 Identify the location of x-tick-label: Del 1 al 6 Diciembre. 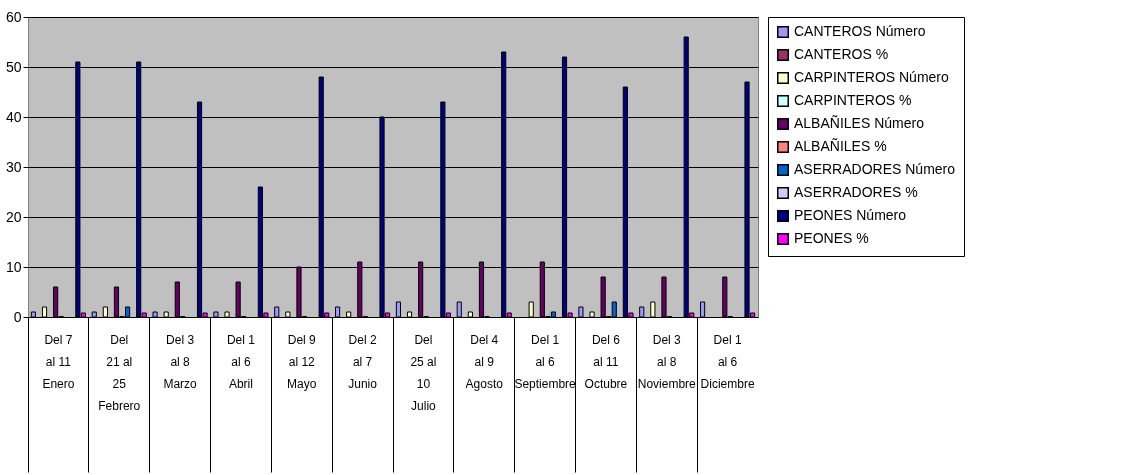
(727, 361).